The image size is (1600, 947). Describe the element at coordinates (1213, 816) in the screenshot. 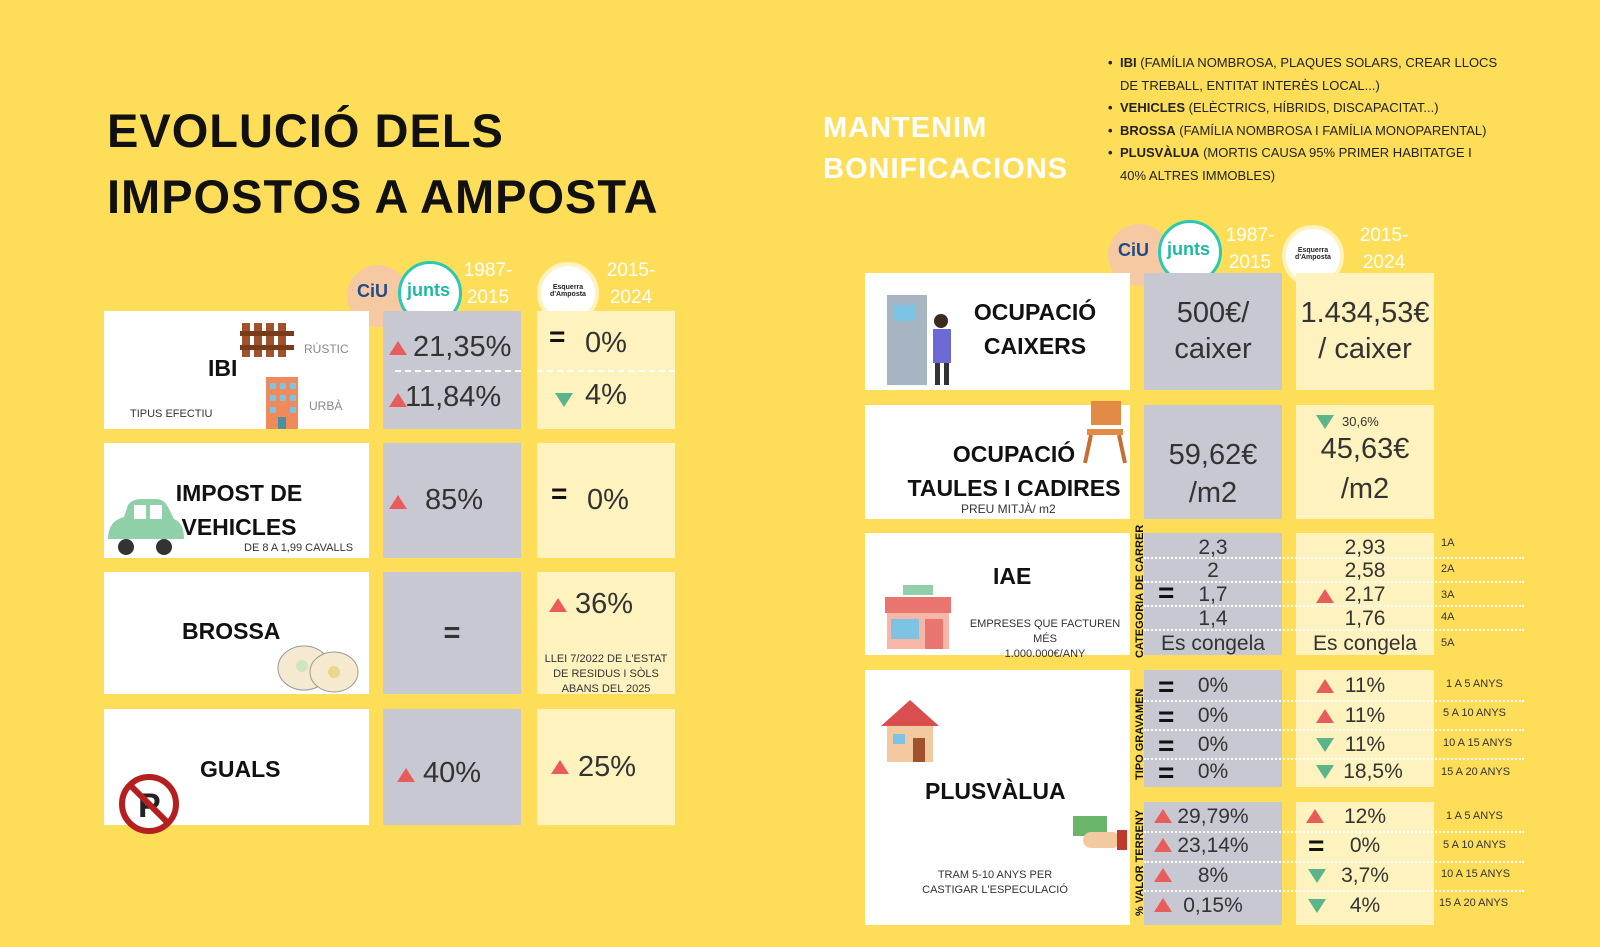

I see `valor-v1-1: 29,79%` at that location.